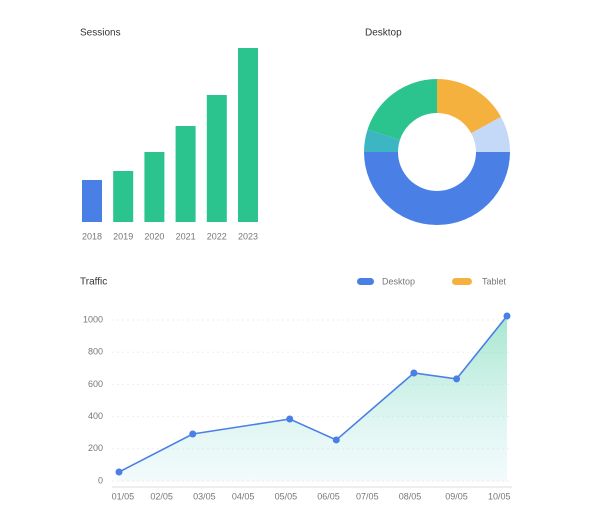 The height and width of the screenshot is (512, 600). Describe the element at coordinates (93, 319) in the screenshot. I see `y-tick-label: 1000` at that location.